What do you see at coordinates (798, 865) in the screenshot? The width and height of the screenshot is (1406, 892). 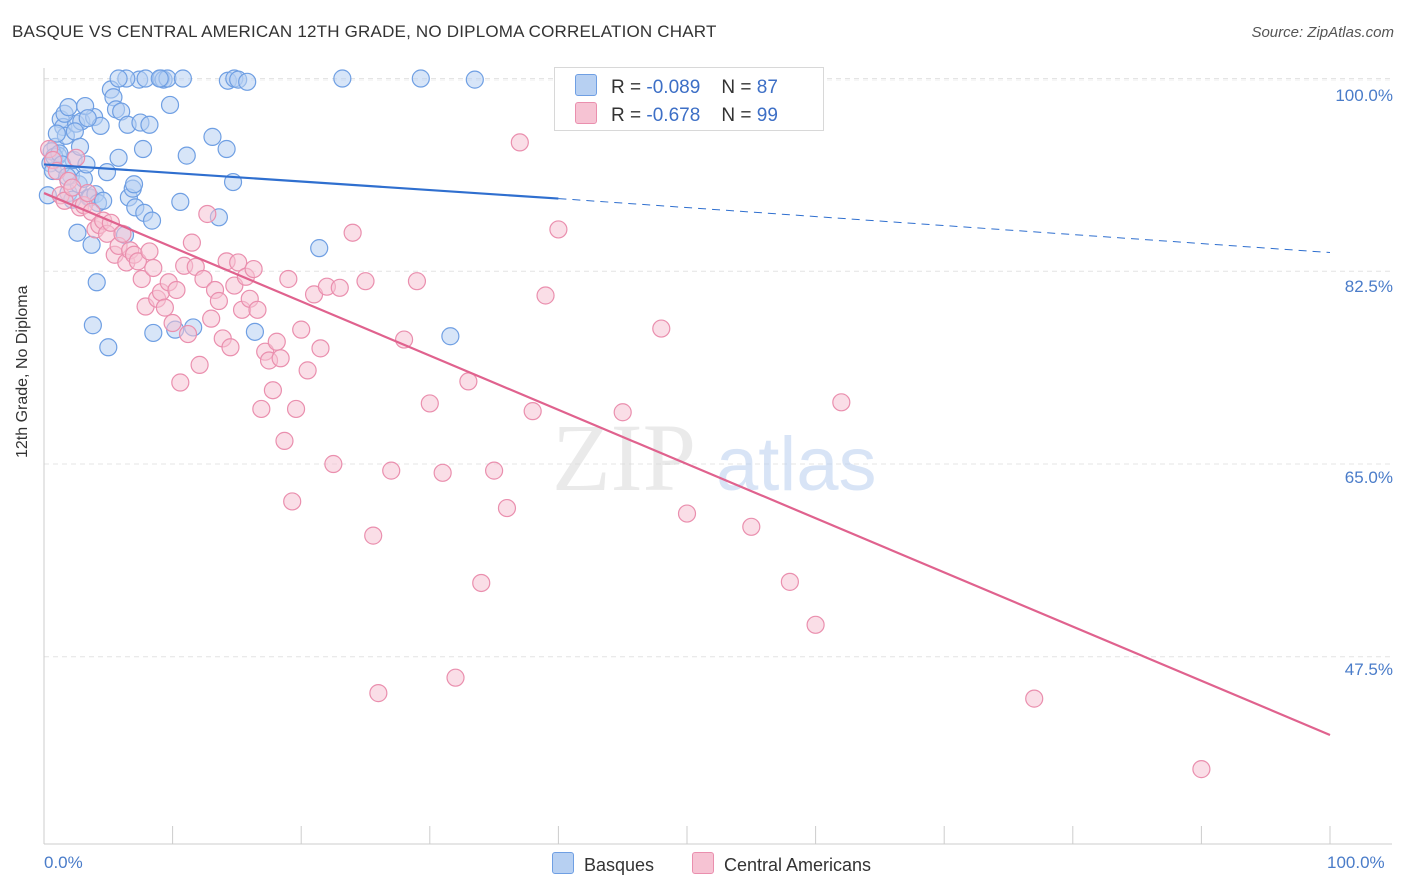 I see `bottom-legend-label: Central Americans` at bounding box center [798, 865].